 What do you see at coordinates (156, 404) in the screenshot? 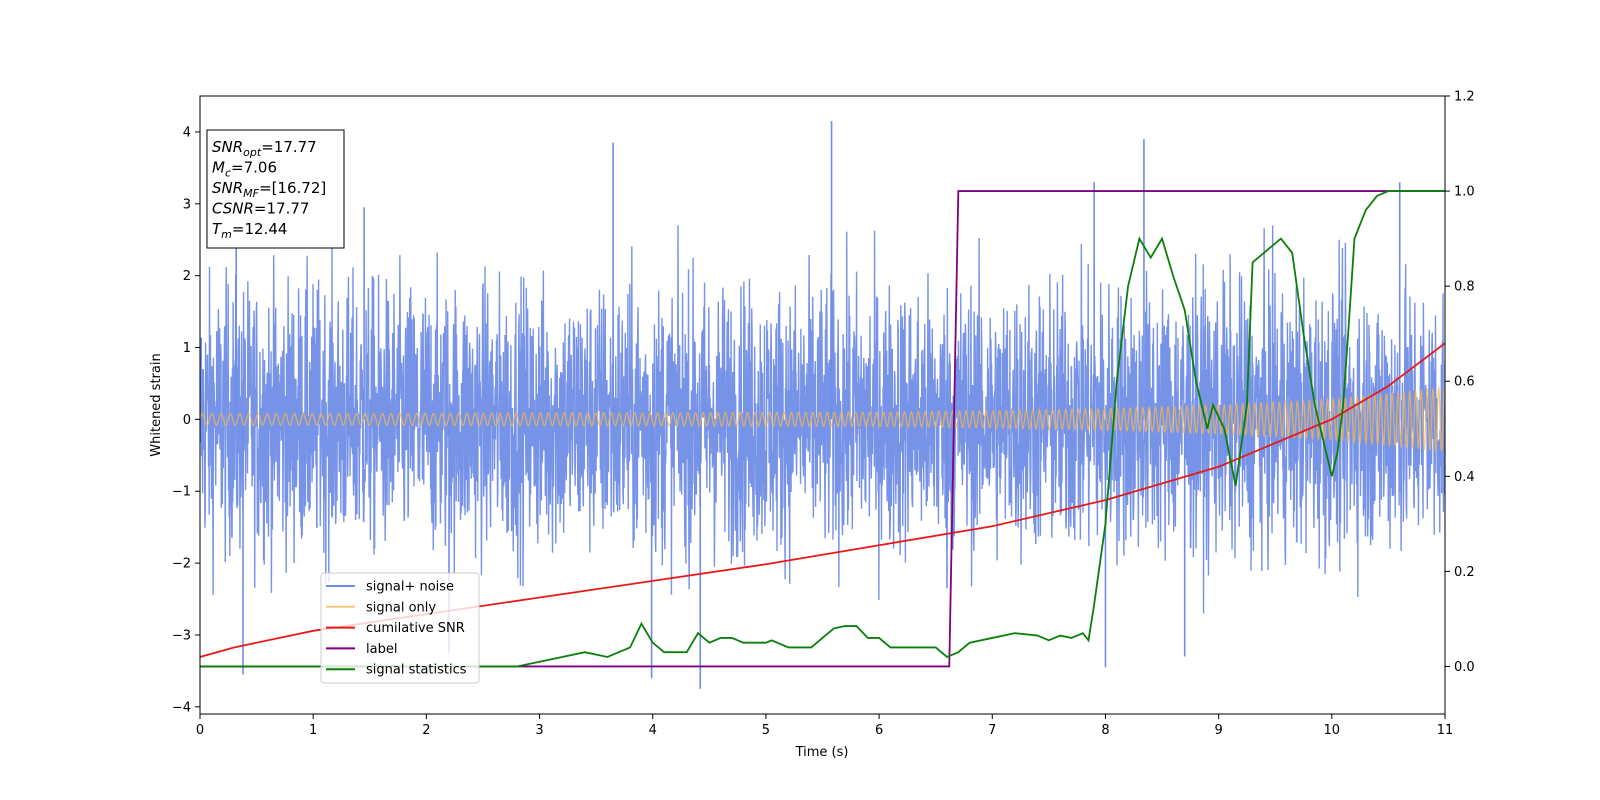
I see `y-axis-left-label: Whitened strain` at bounding box center [156, 404].